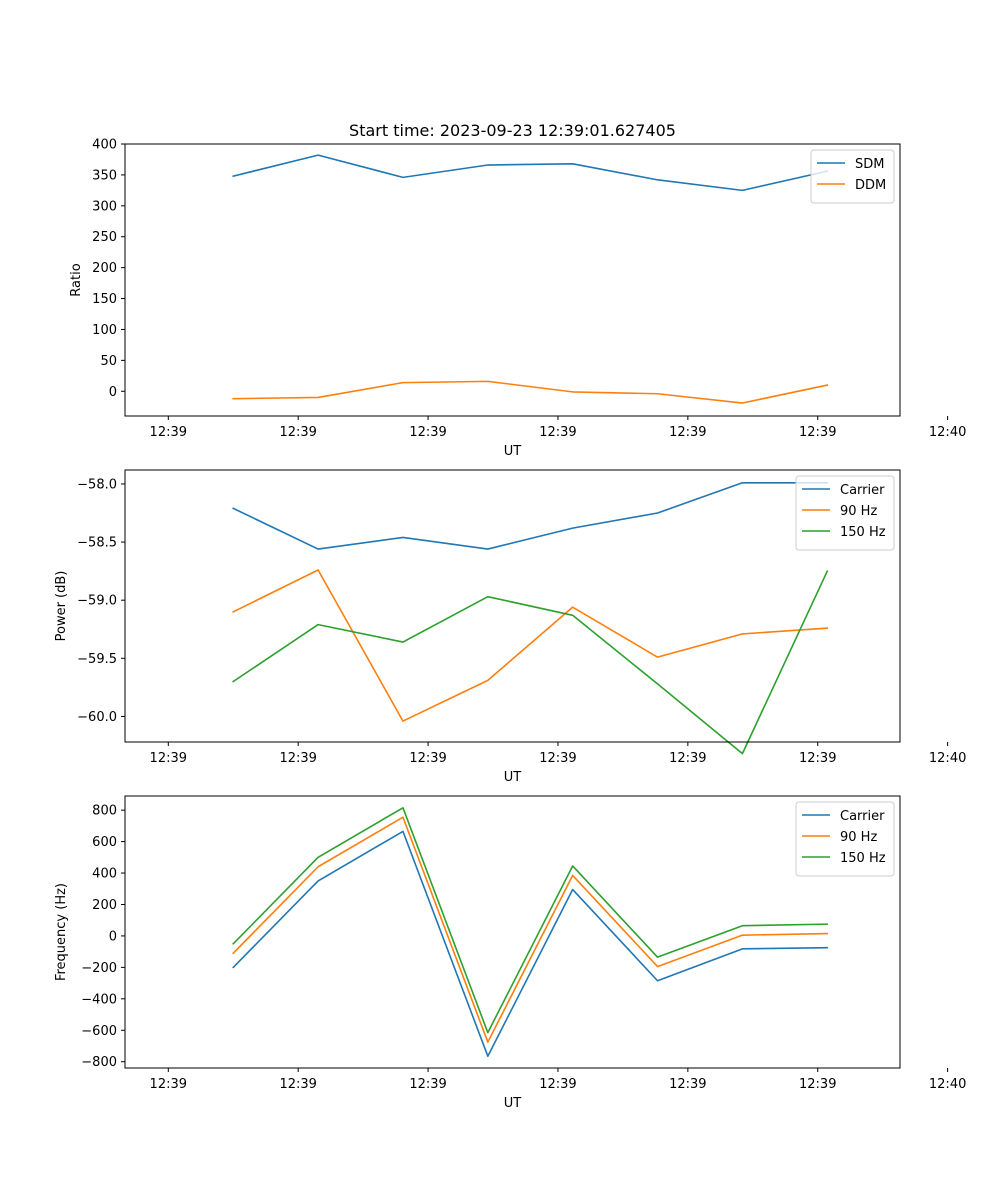 Image resolution: width=1000 pixels, height=1200 pixels. What do you see at coordinates (104, 330) in the screenshot?
I see `y-tick-label: 100` at bounding box center [104, 330].